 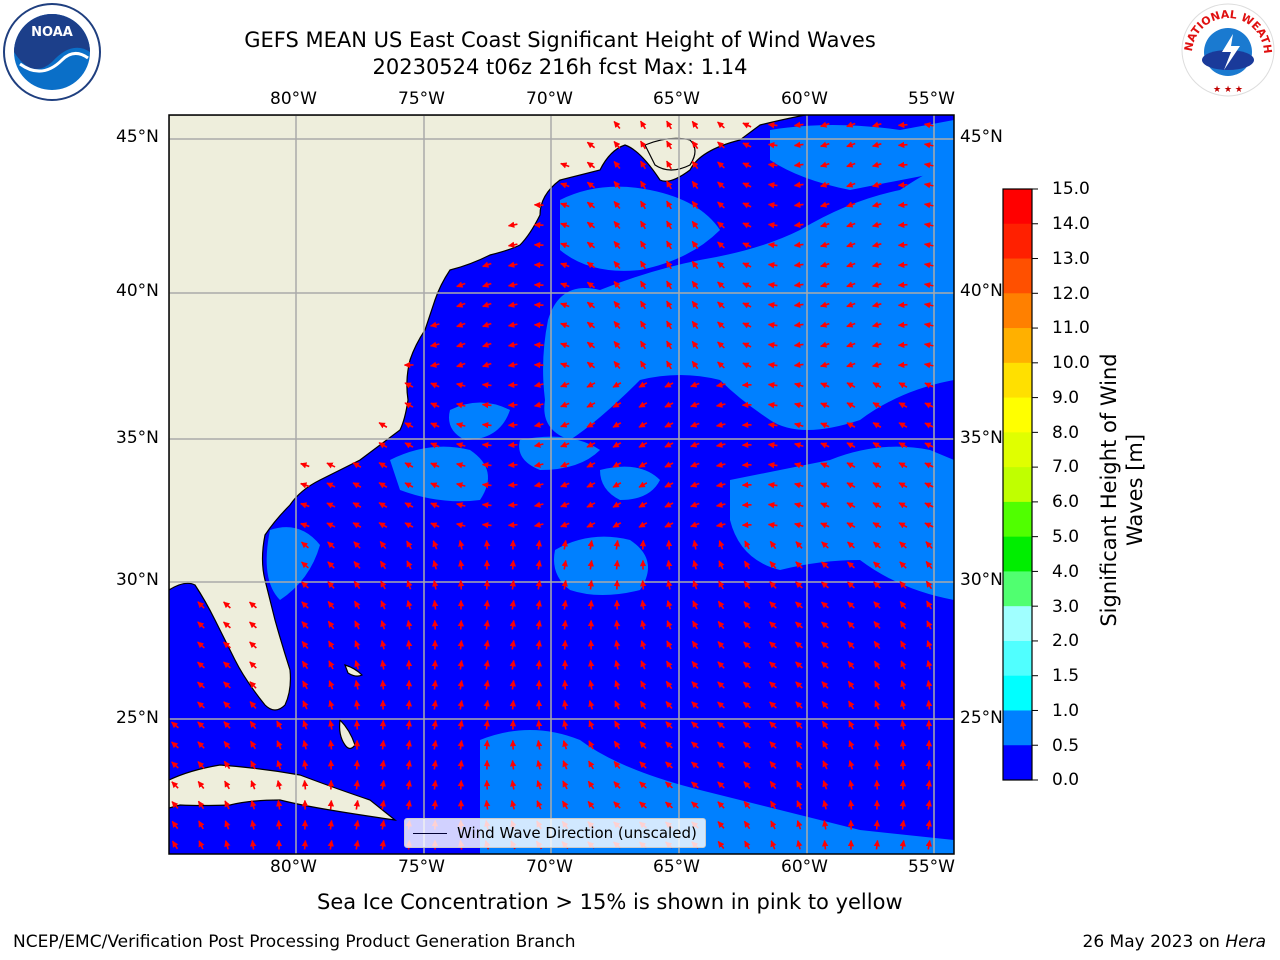 What do you see at coordinates (931, 99) in the screenshot?
I see `lon-tick-top: 55°W` at bounding box center [931, 99].